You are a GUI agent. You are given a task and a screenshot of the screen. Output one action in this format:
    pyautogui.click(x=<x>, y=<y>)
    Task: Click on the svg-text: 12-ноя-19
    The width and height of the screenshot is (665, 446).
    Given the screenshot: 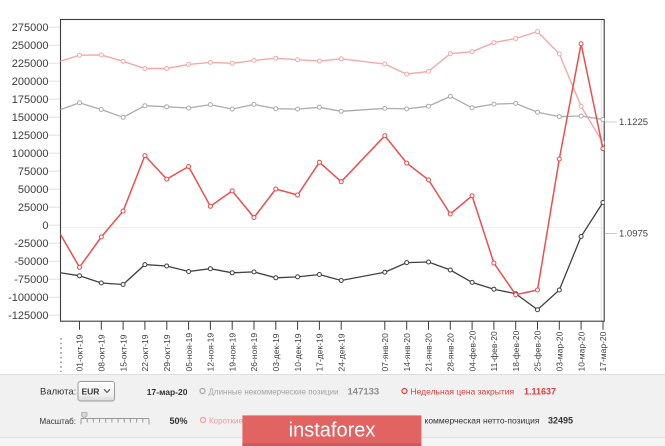 What is the action you would take?
    pyautogui.click(x=211, y=352)
    